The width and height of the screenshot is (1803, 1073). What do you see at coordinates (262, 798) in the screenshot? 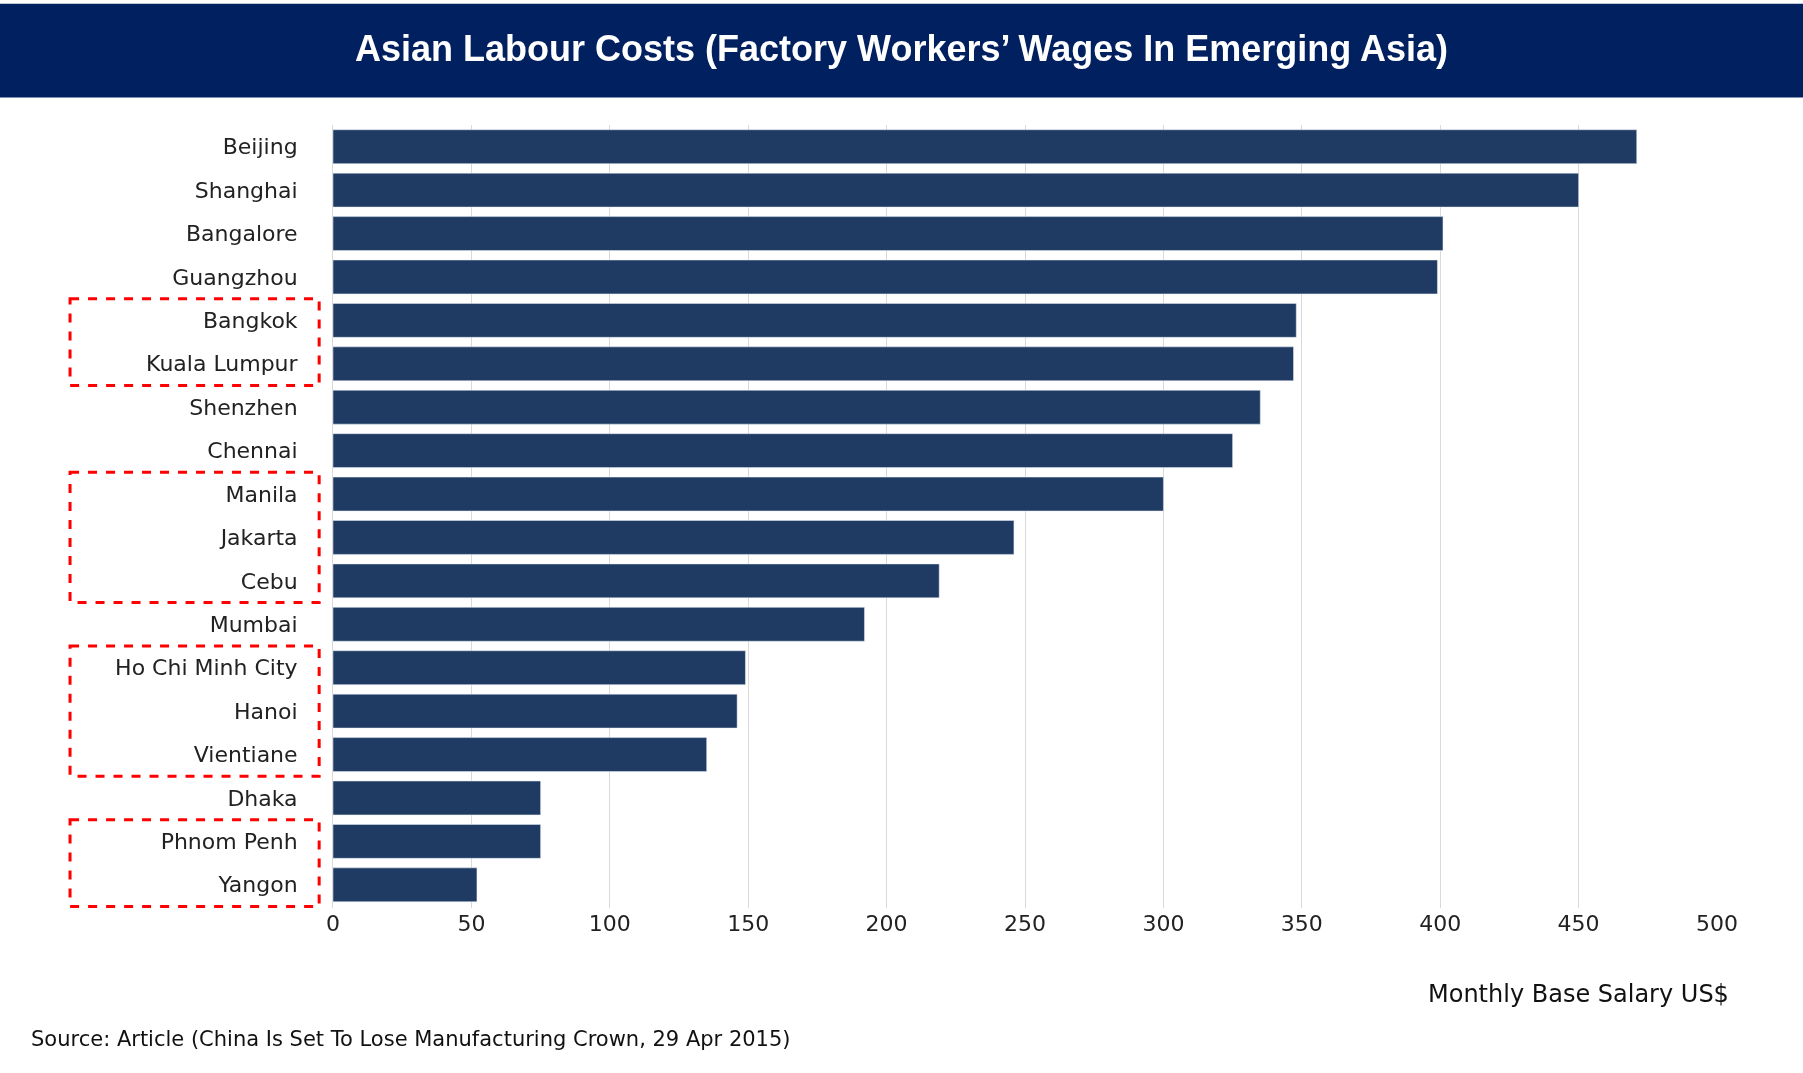
I see `y-tick-label: Dhaka` at bounding box center [262, 798].